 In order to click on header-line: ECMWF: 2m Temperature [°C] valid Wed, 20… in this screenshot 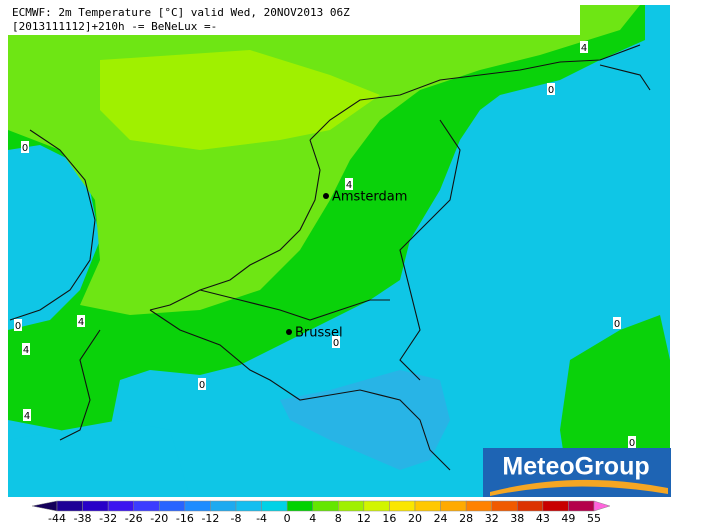, I will do `click(181, 12)`.